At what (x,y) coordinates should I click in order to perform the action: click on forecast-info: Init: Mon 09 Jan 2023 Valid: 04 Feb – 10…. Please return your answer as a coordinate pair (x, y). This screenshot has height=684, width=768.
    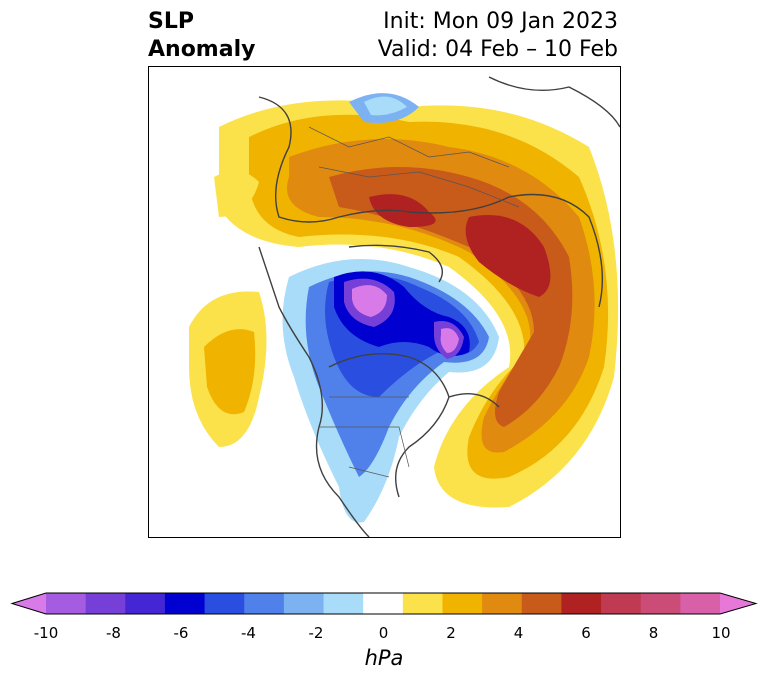
    Looking at the image, I should click on (498, 36).